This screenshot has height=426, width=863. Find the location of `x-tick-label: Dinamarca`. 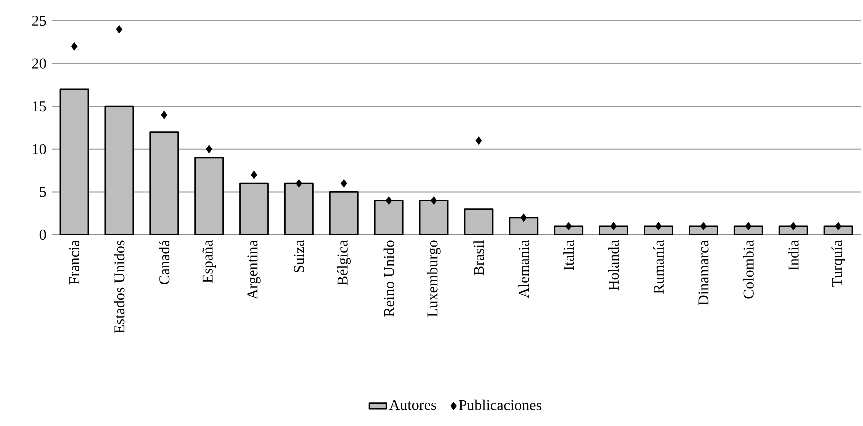

x-tick-label: Dinamarca is located at coordinates (703, 273).